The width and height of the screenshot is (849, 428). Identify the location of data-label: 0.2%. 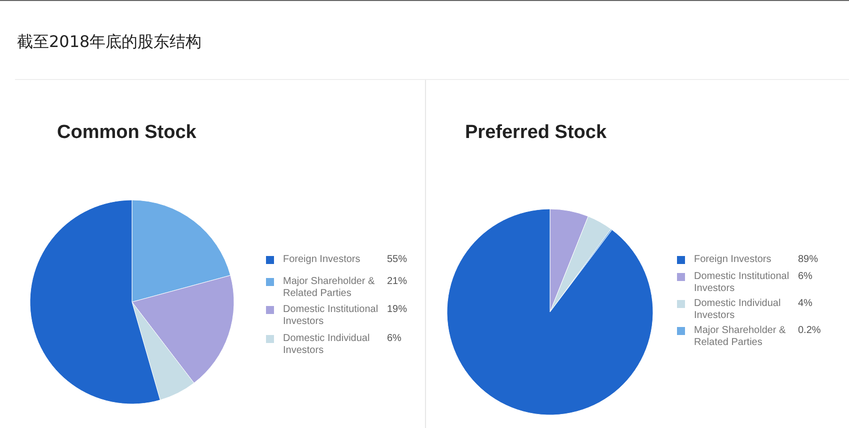
(809, 331).